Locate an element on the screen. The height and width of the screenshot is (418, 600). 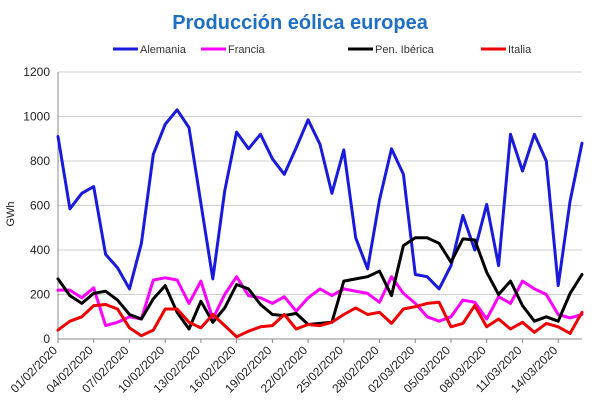
y-tick-label: 200 is located at coordinates (40, 295).